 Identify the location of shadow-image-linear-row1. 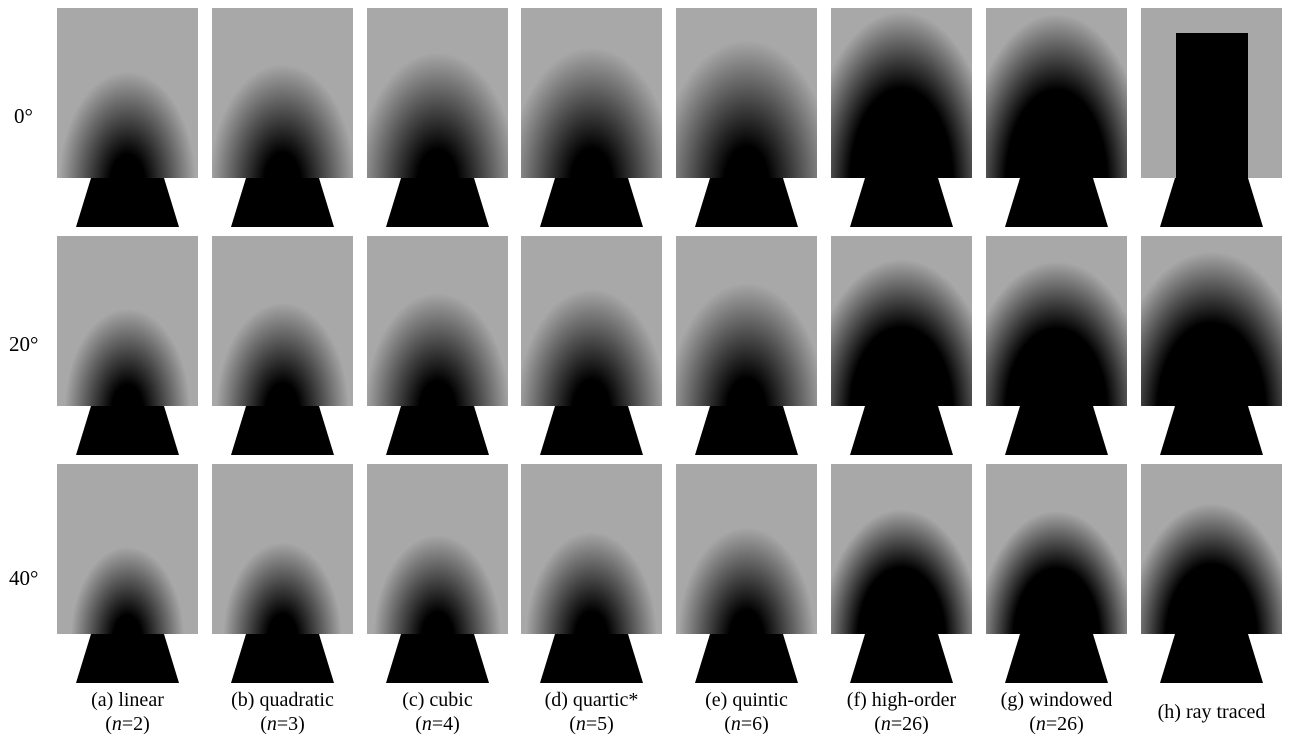
(127, 118).